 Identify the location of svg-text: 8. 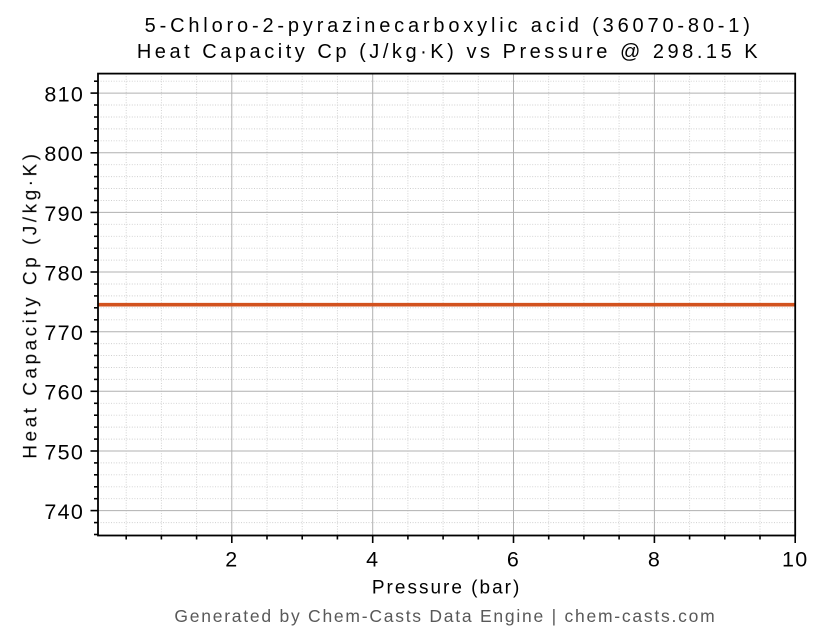
(654, 560).